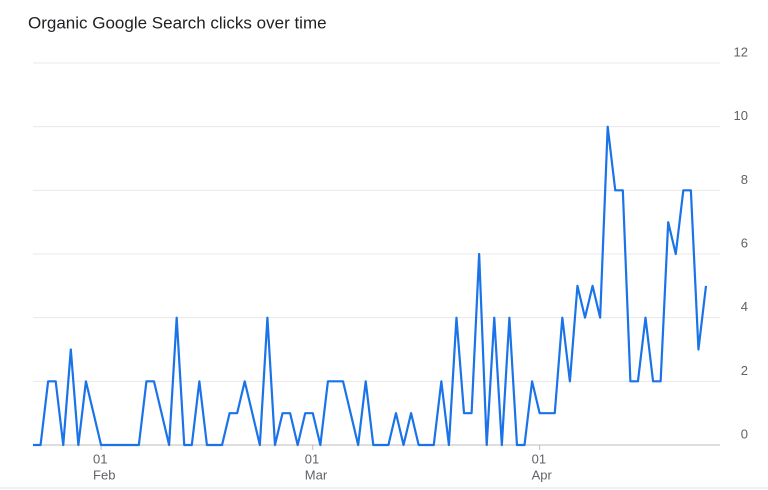  Describe the element at coordinates (741, 115) in the screenshot. I see `y-tick-label: 10` at that location.